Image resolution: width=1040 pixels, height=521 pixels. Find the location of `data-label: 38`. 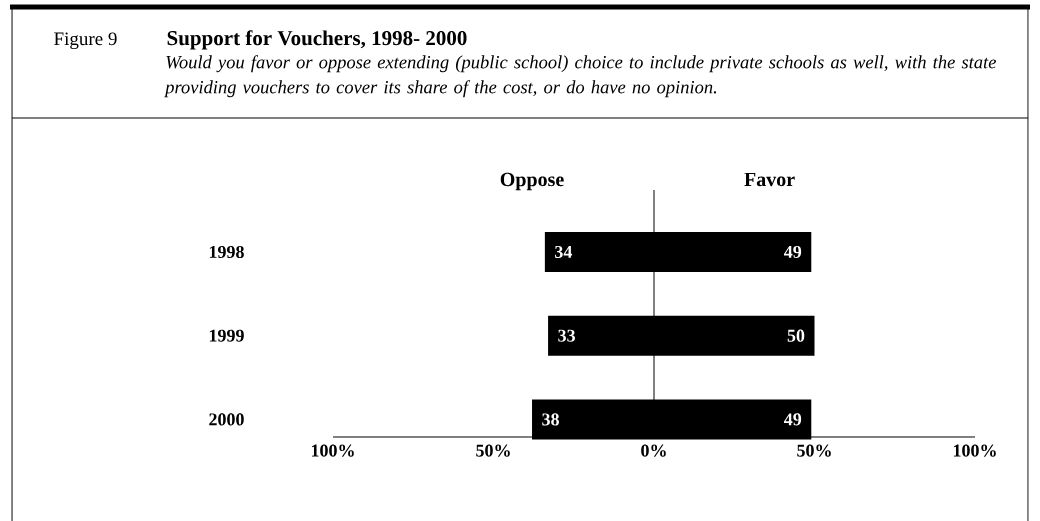

data-label: 38 is located at coordinates (550, 419).